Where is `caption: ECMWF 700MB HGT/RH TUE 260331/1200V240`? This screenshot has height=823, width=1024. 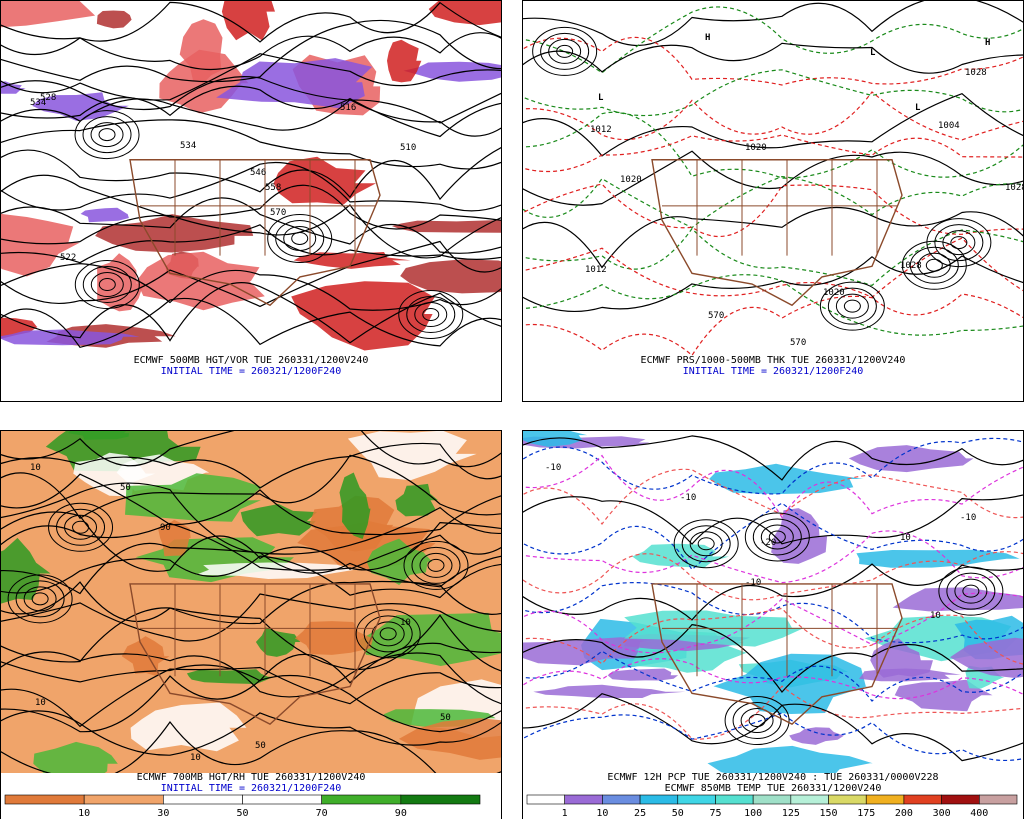 caption: ECMWF 700MB HGT/RH TUE 260331/1200V240 is located at coordinates (251, 777).